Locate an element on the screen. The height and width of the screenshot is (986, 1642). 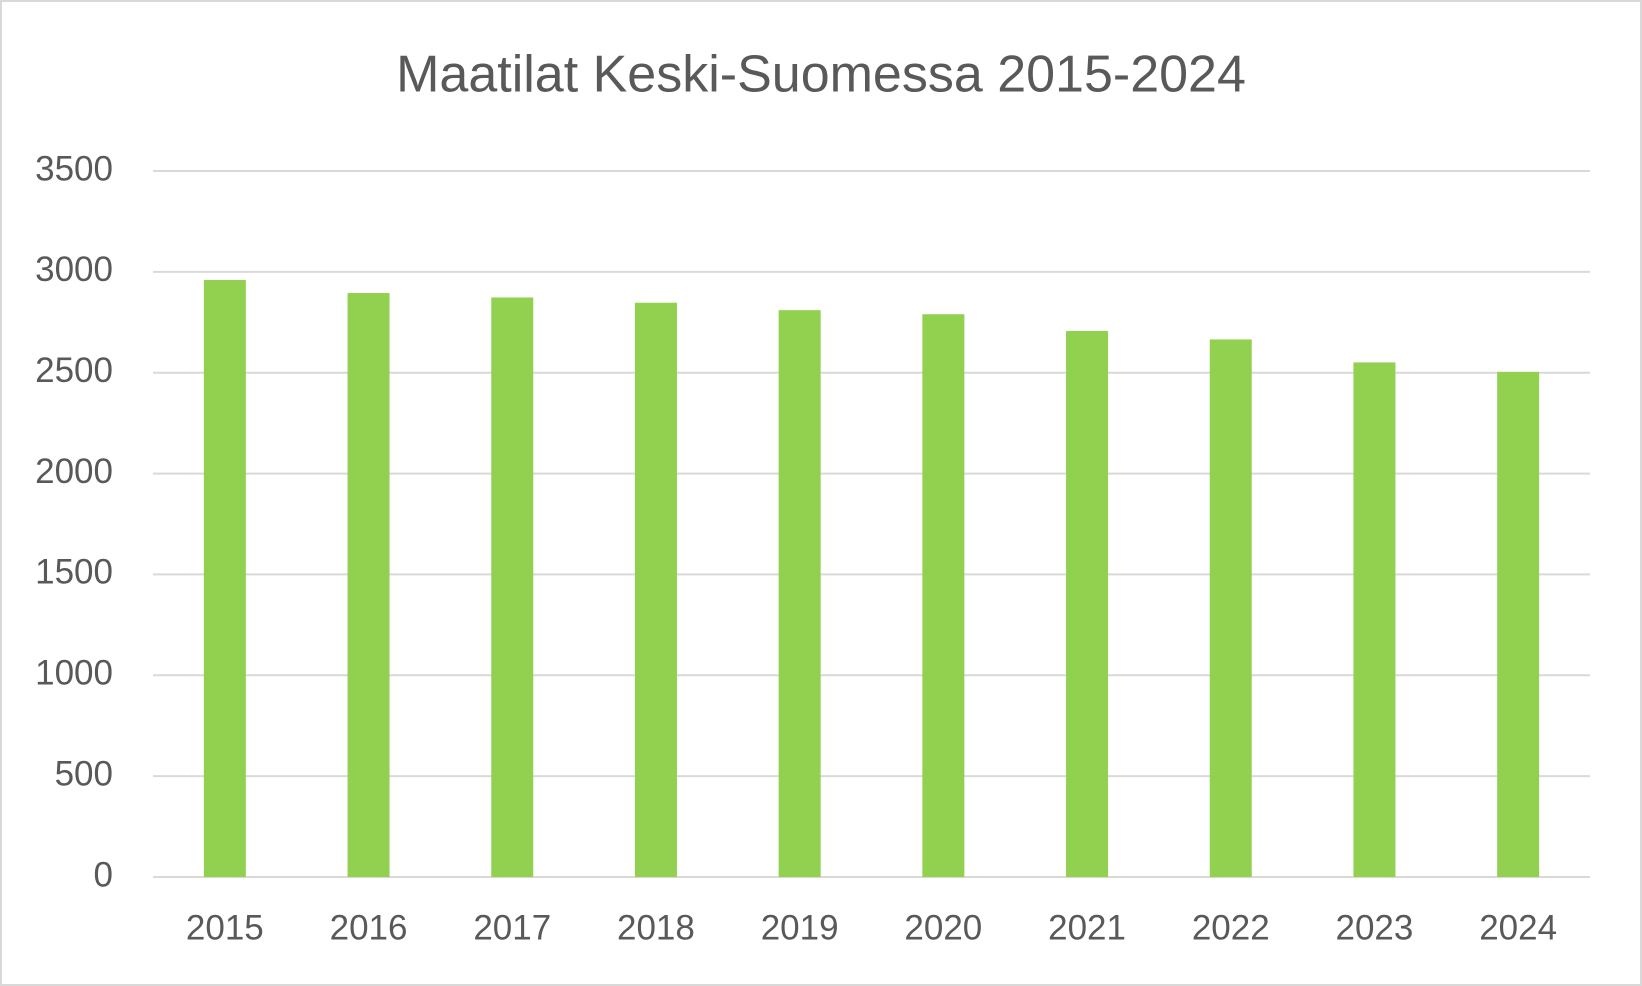
x-tick-label: 2020 is located at coordinates (943, 927).